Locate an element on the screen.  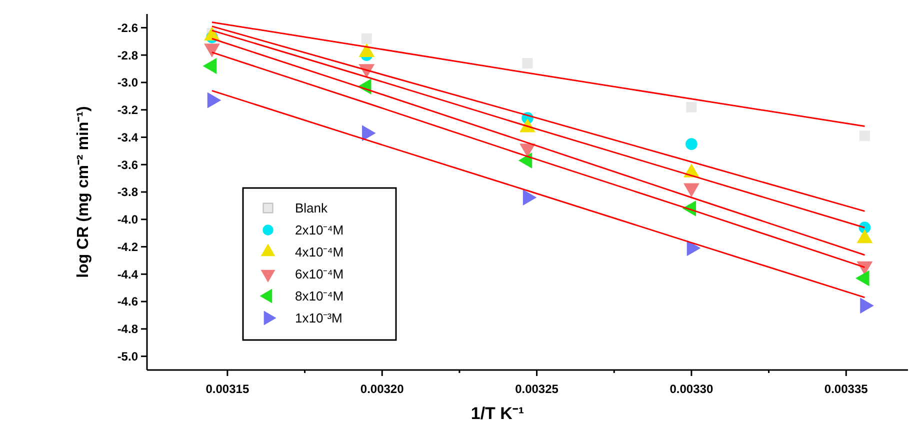
y-axis-title: log CR (mg cm⁻² min⁻¹) is located at coordinates (83, 192).